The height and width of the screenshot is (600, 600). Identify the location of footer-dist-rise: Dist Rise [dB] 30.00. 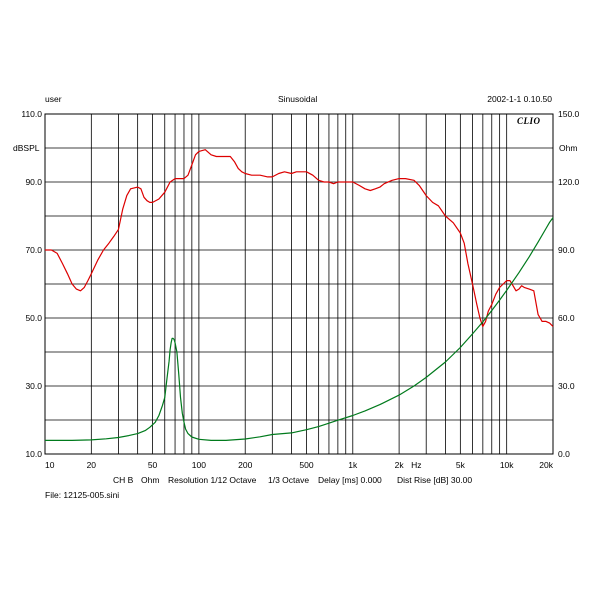
(435, 480).